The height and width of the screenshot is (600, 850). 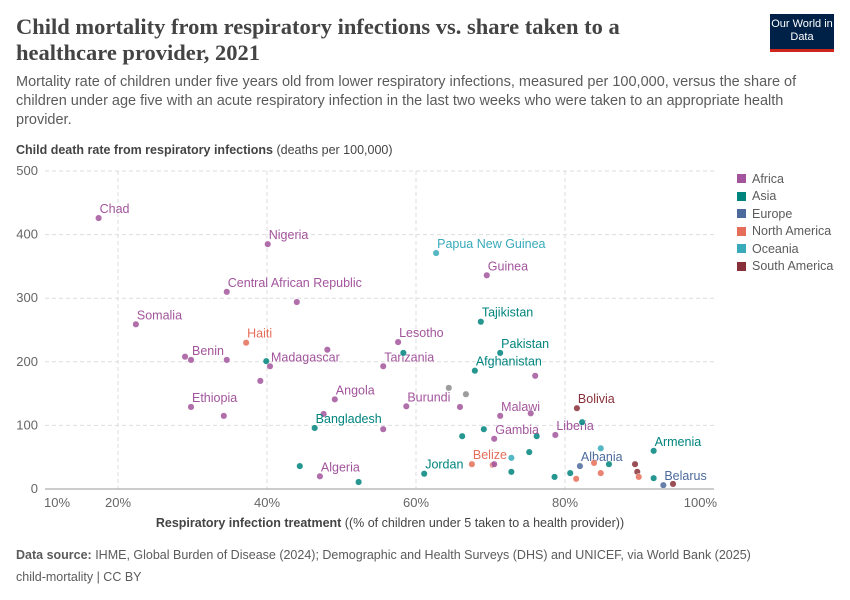 I want to click on point-label: Tanzania, so click(x=409, y=357).